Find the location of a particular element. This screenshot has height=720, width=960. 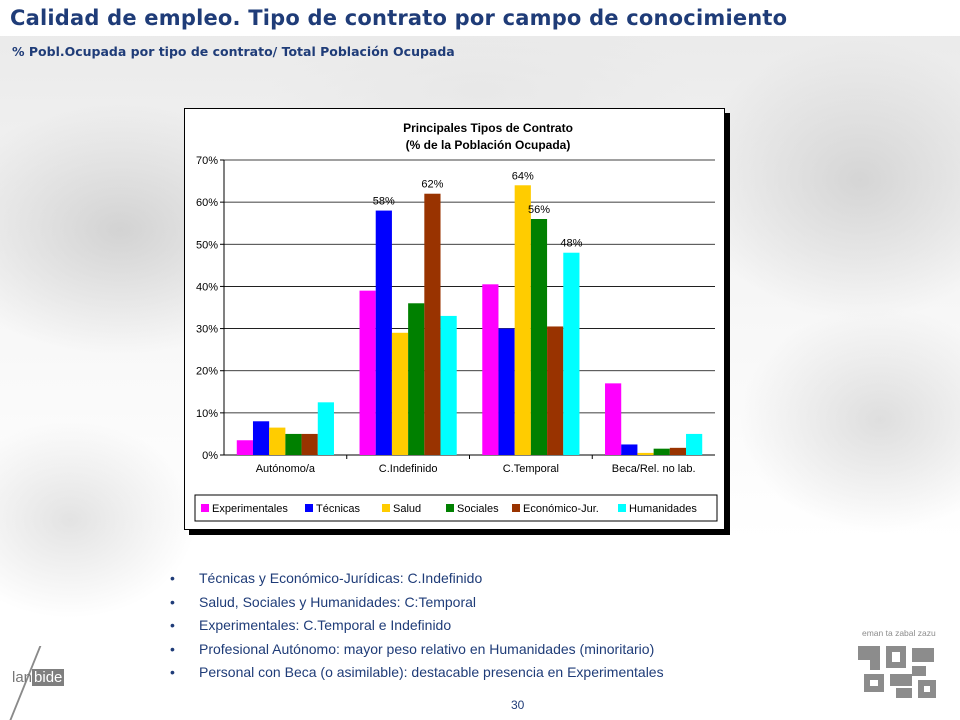

y-tick-label: 10% is located at coordinates (207, 414).